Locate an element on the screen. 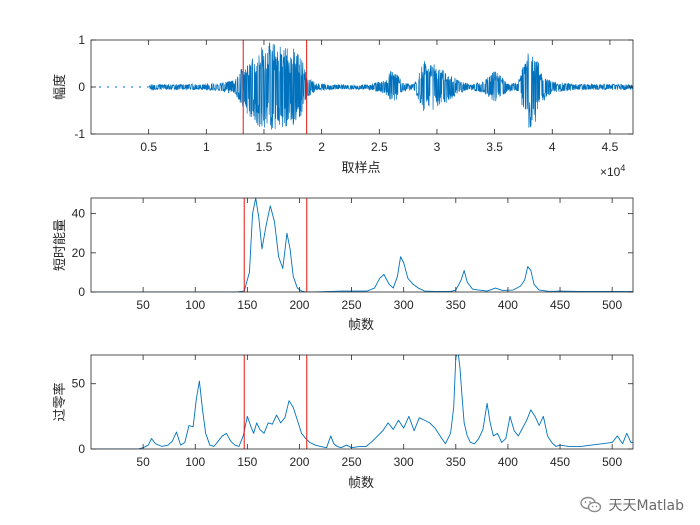 The height and width of the screenshot is (525, 700). zcr-xtick-label: 300 is located at coordinates (404, 462).